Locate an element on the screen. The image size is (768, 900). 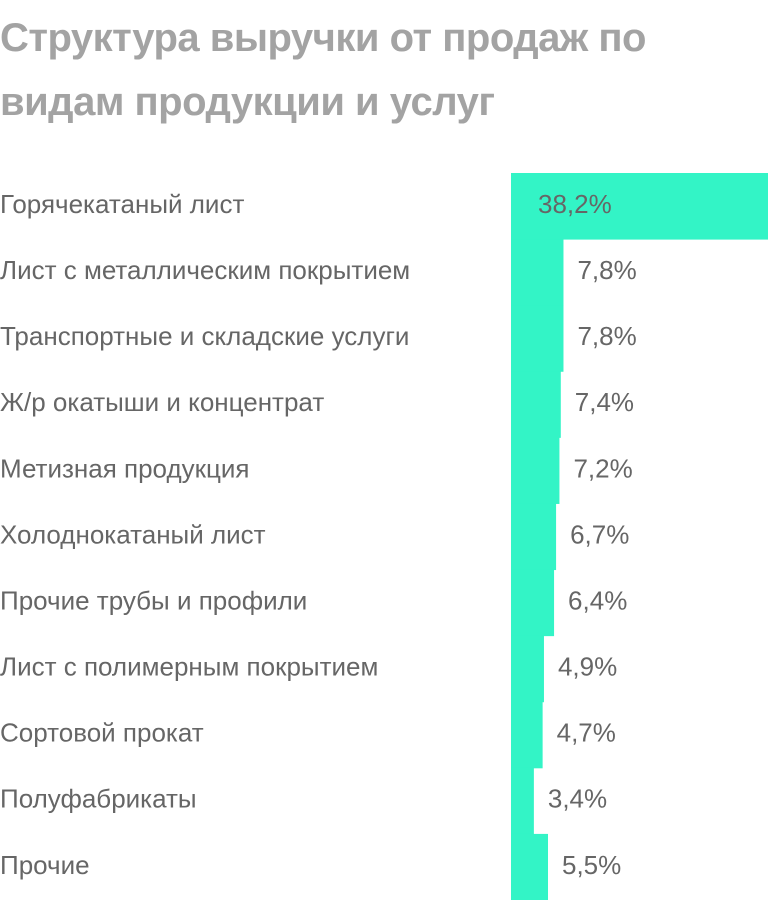
category-label: Прочие is located at coordinates (45, 865).